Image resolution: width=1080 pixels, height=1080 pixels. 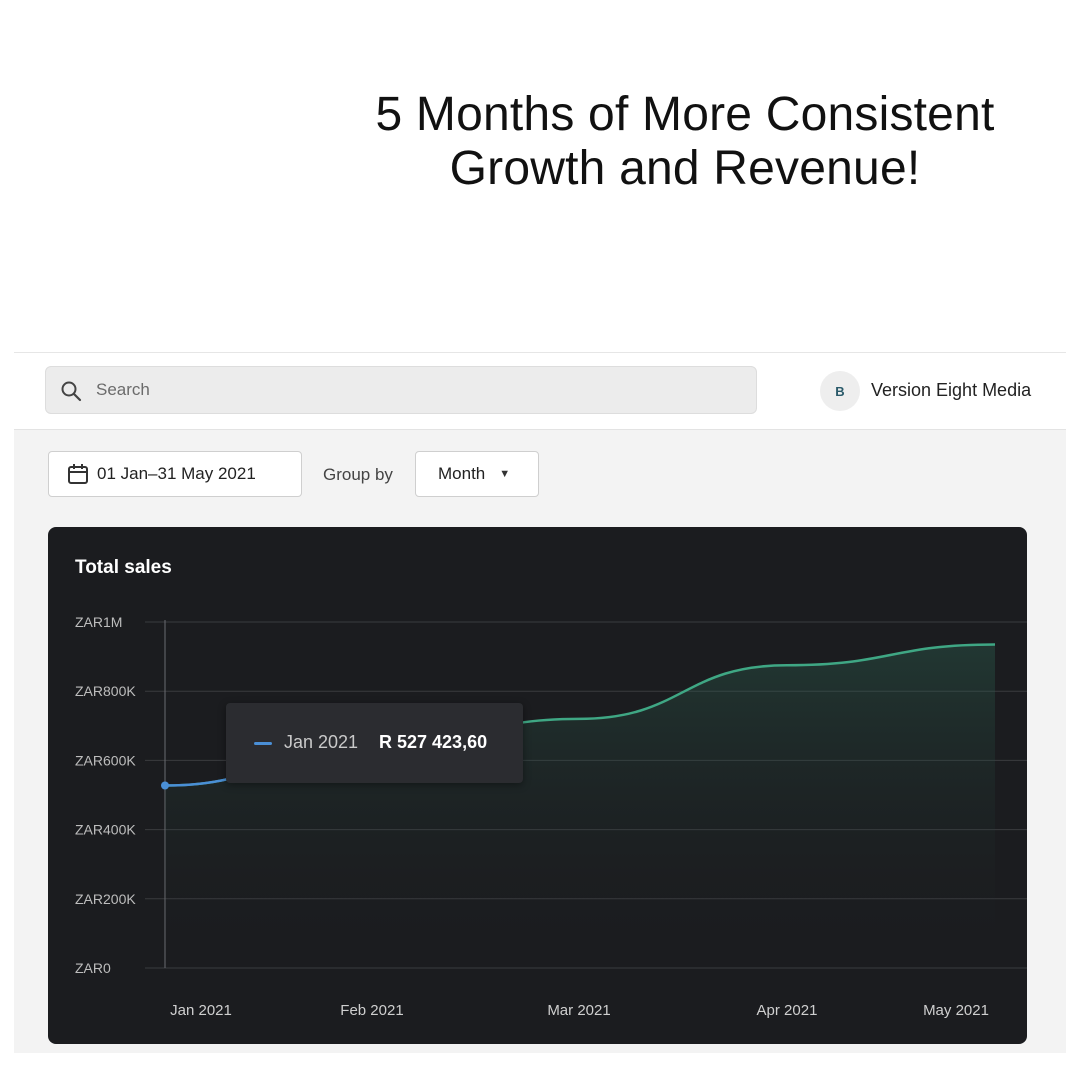 What do you see at coordinates (78, 474) in the screenshot?
I see `calendar-icon` at bounding box center [78, 474].